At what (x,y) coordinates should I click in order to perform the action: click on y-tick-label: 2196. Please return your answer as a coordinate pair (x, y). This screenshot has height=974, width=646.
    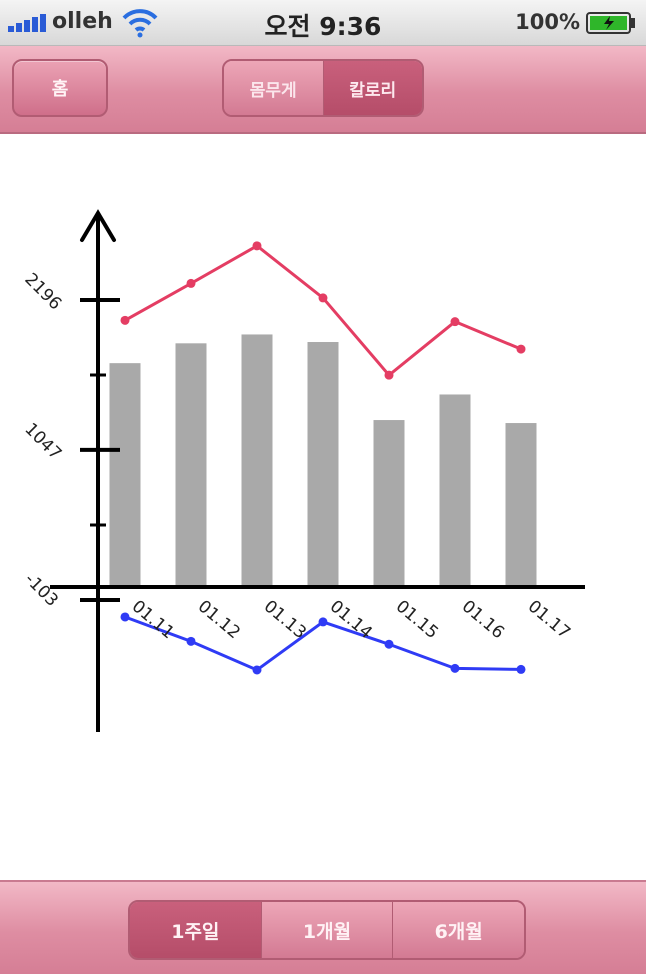
    Looking at the image, I should click on (42, 291).